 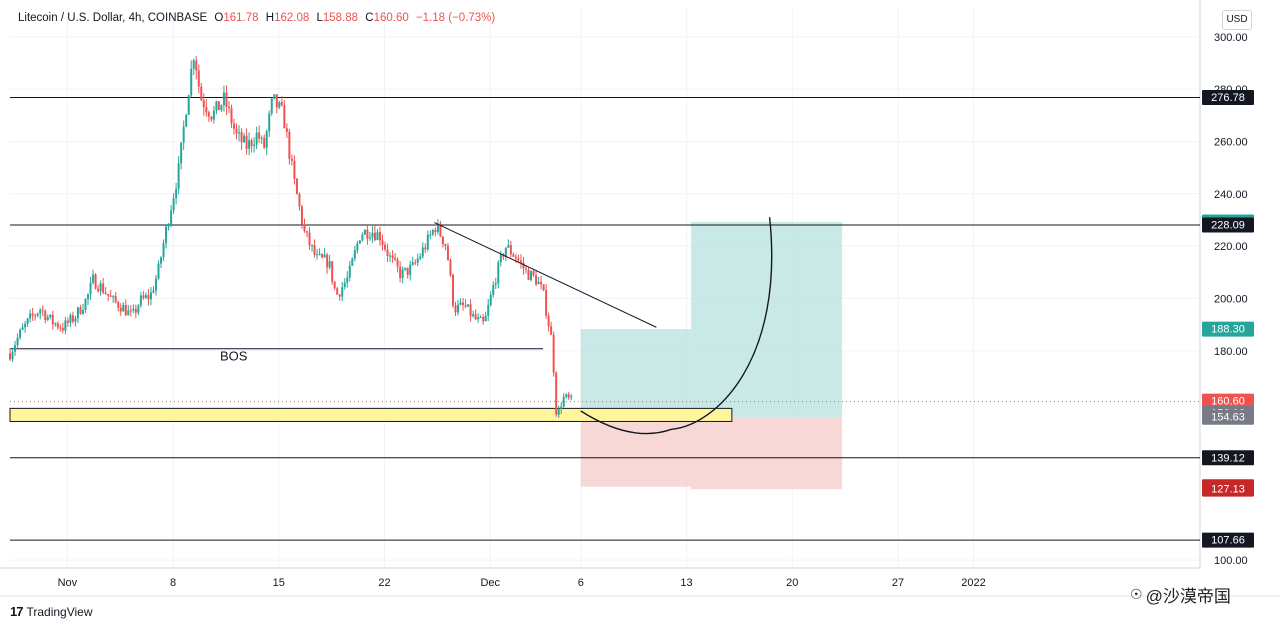 What do you see at coordinates (1180, 594) in the screenshot?
I see `watermark: ☉ @沙漠帝国` at bounding box center [1180, 594].